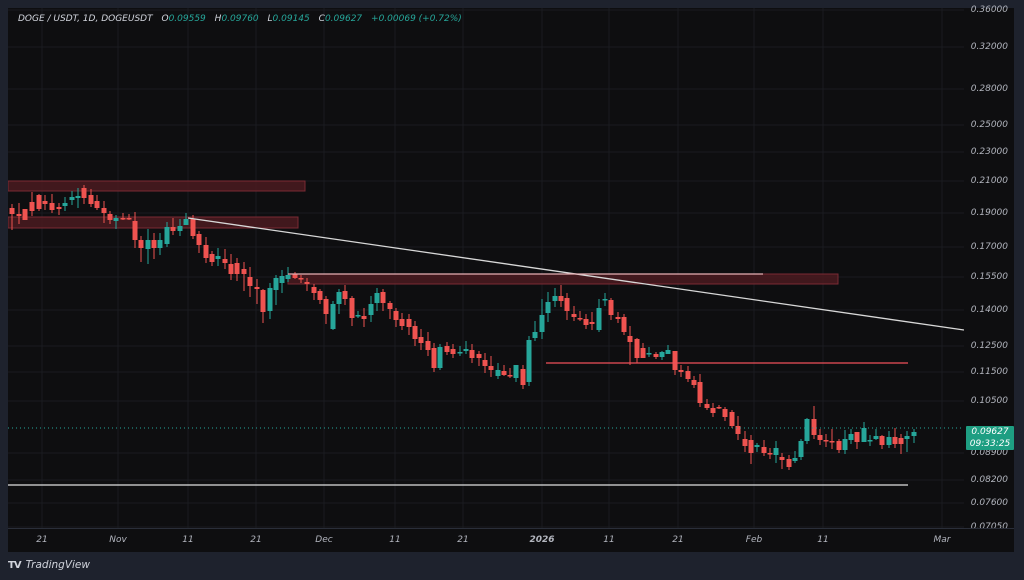 This screenshot has height=580, width=1024. I want to click on price-tick-label: 0.07600, so click(989, 503).